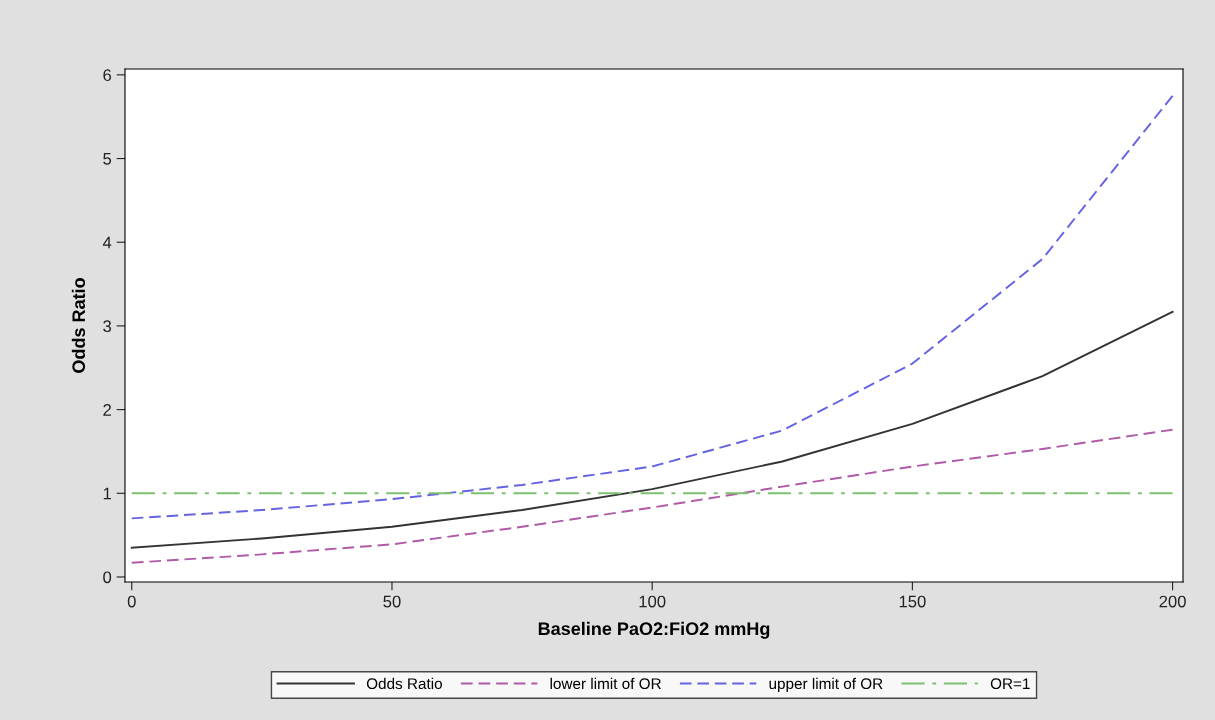  Describe the element at coordinates (107, 493) in the screenshot. I see `y-tick-label: 1` at that location.